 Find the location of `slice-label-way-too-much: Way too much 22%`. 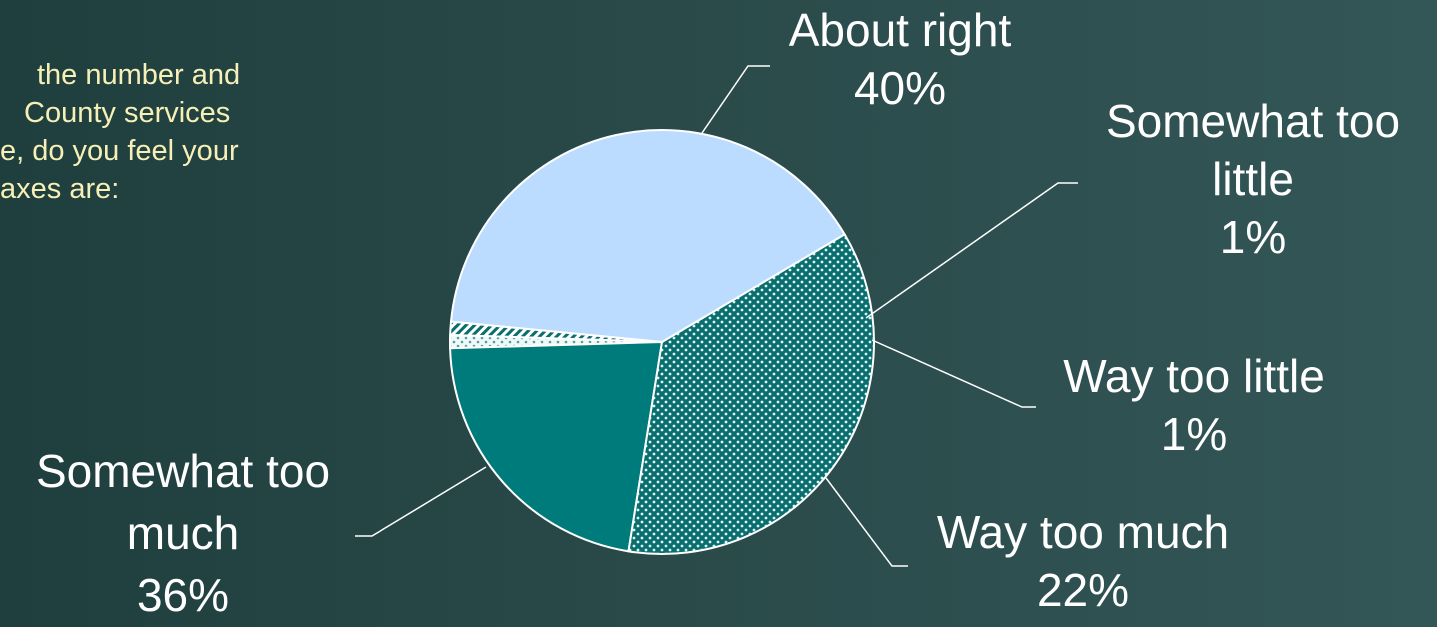

slice-label-way-too-much: Way too much 22% is located at coordinates (1083, 561).